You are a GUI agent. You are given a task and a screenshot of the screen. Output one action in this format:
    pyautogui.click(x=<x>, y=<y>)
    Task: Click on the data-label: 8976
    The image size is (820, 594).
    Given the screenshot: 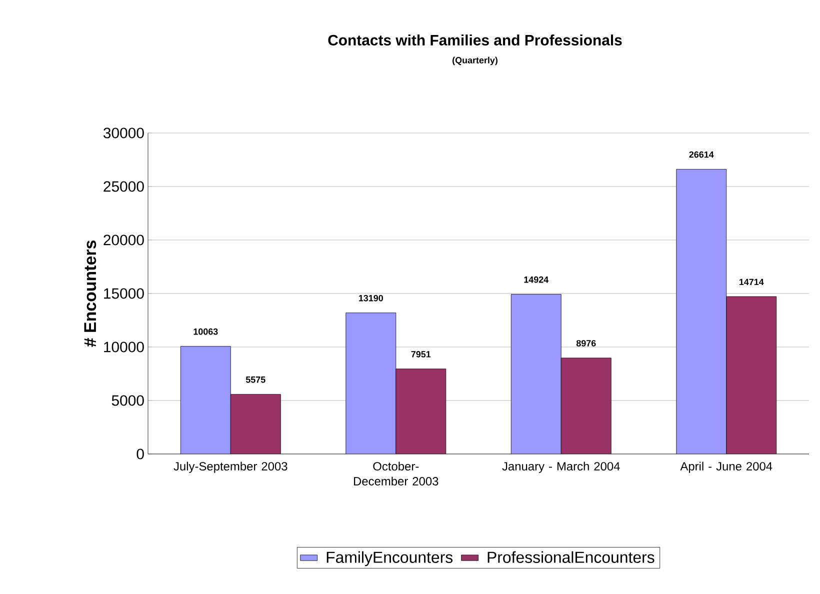 What is the action you would take?
    pyautogui.click(x=586, y=343)
    